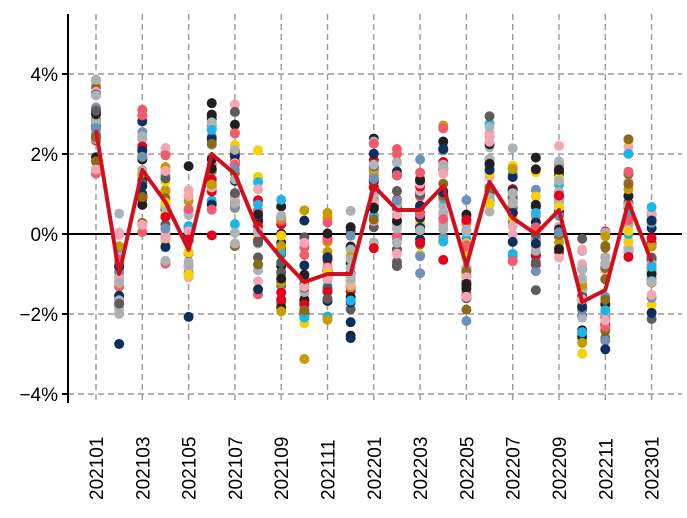 The width and height of the screenshot is (687, 518). What do you see at coordinates (143, 468) in the screenshot?
I see `x-tick-label: 202103` at bounding box center [143, 468].